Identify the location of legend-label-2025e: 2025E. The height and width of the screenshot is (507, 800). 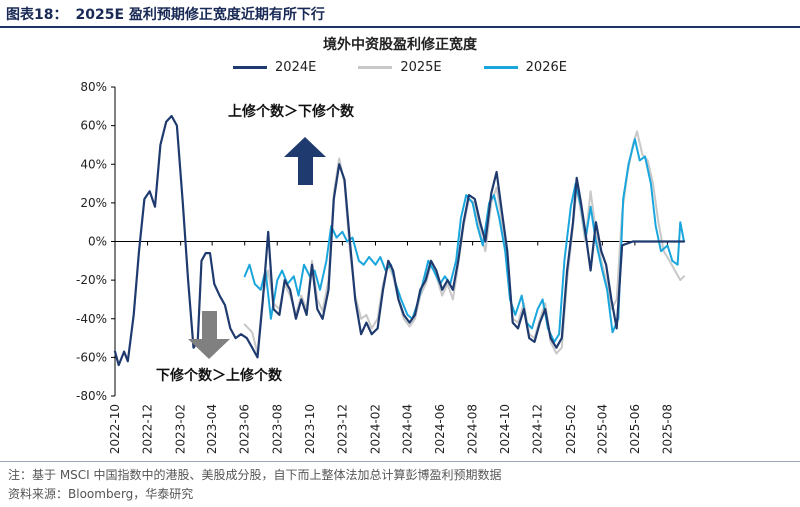
(421, 67).